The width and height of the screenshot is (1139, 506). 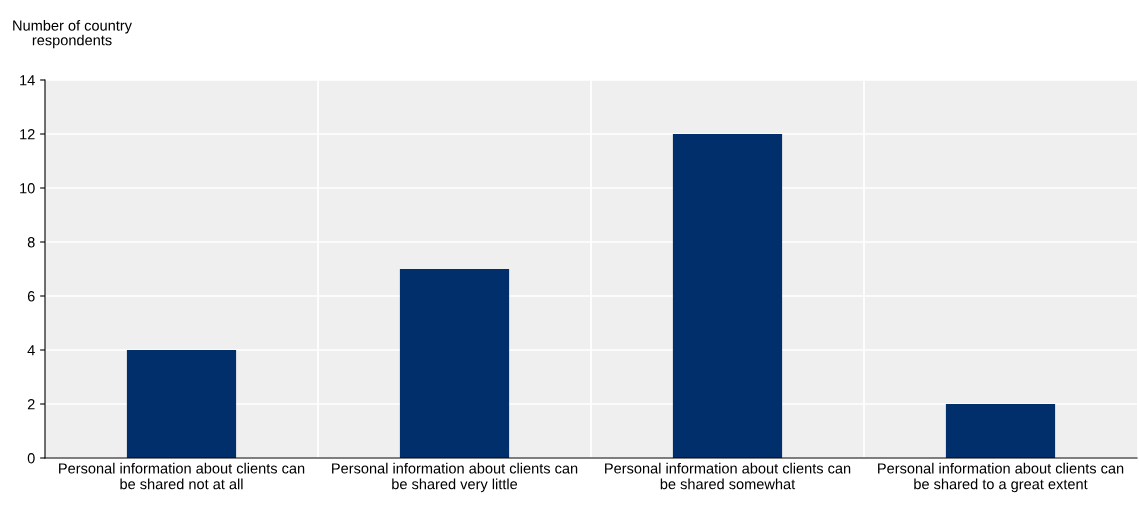 What do you see at coordinates (27, 134) in the screenshot?
I see `y-tick-label: 12` at bounding box center [27, 134].